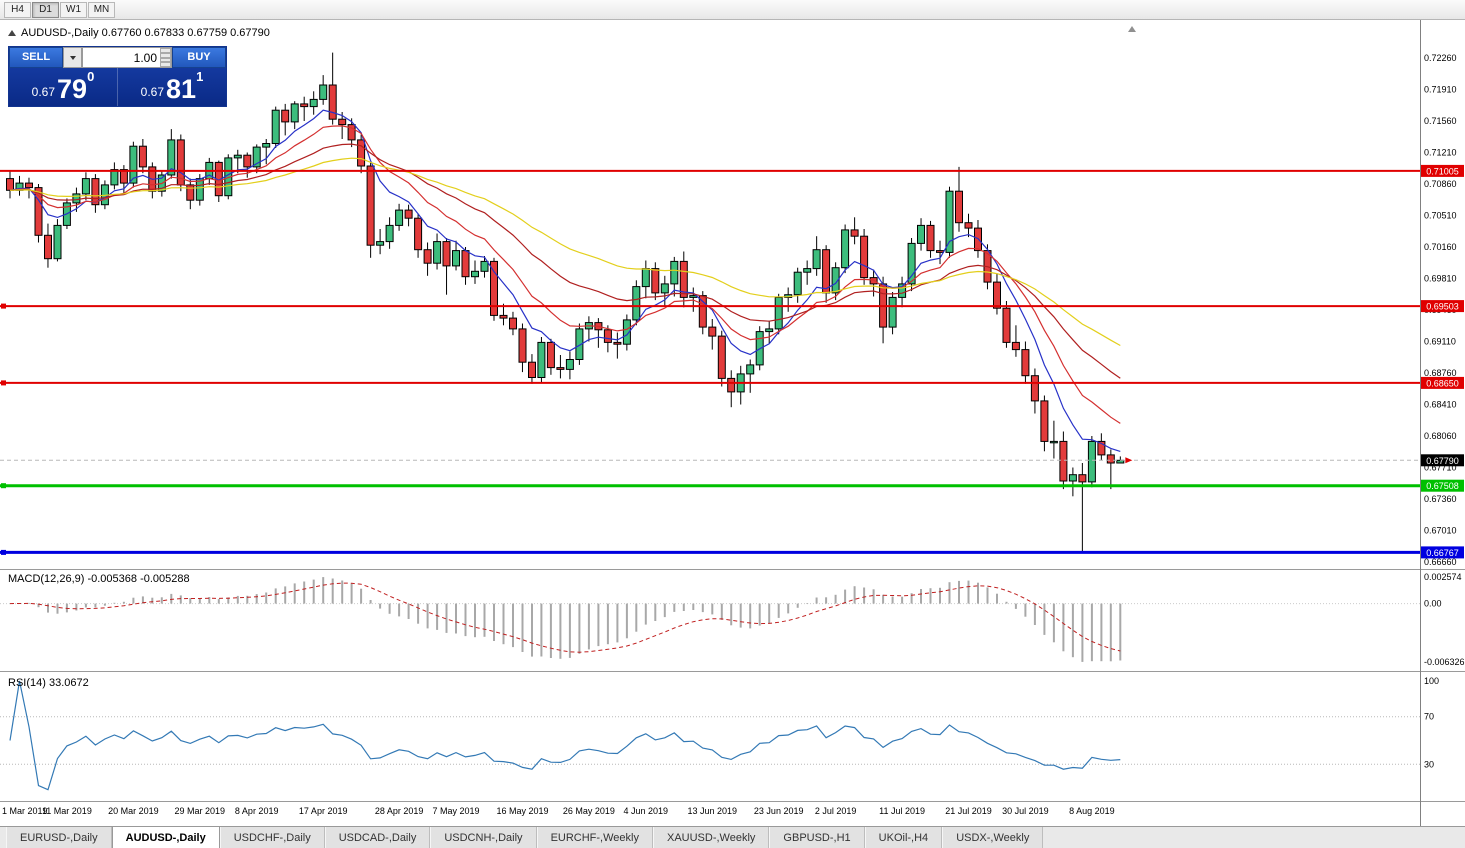 Image resolution: width=1465 pixels, height=848 pixels. I want to click on svg-text: 23 Jun 2019, so click(779, 811).